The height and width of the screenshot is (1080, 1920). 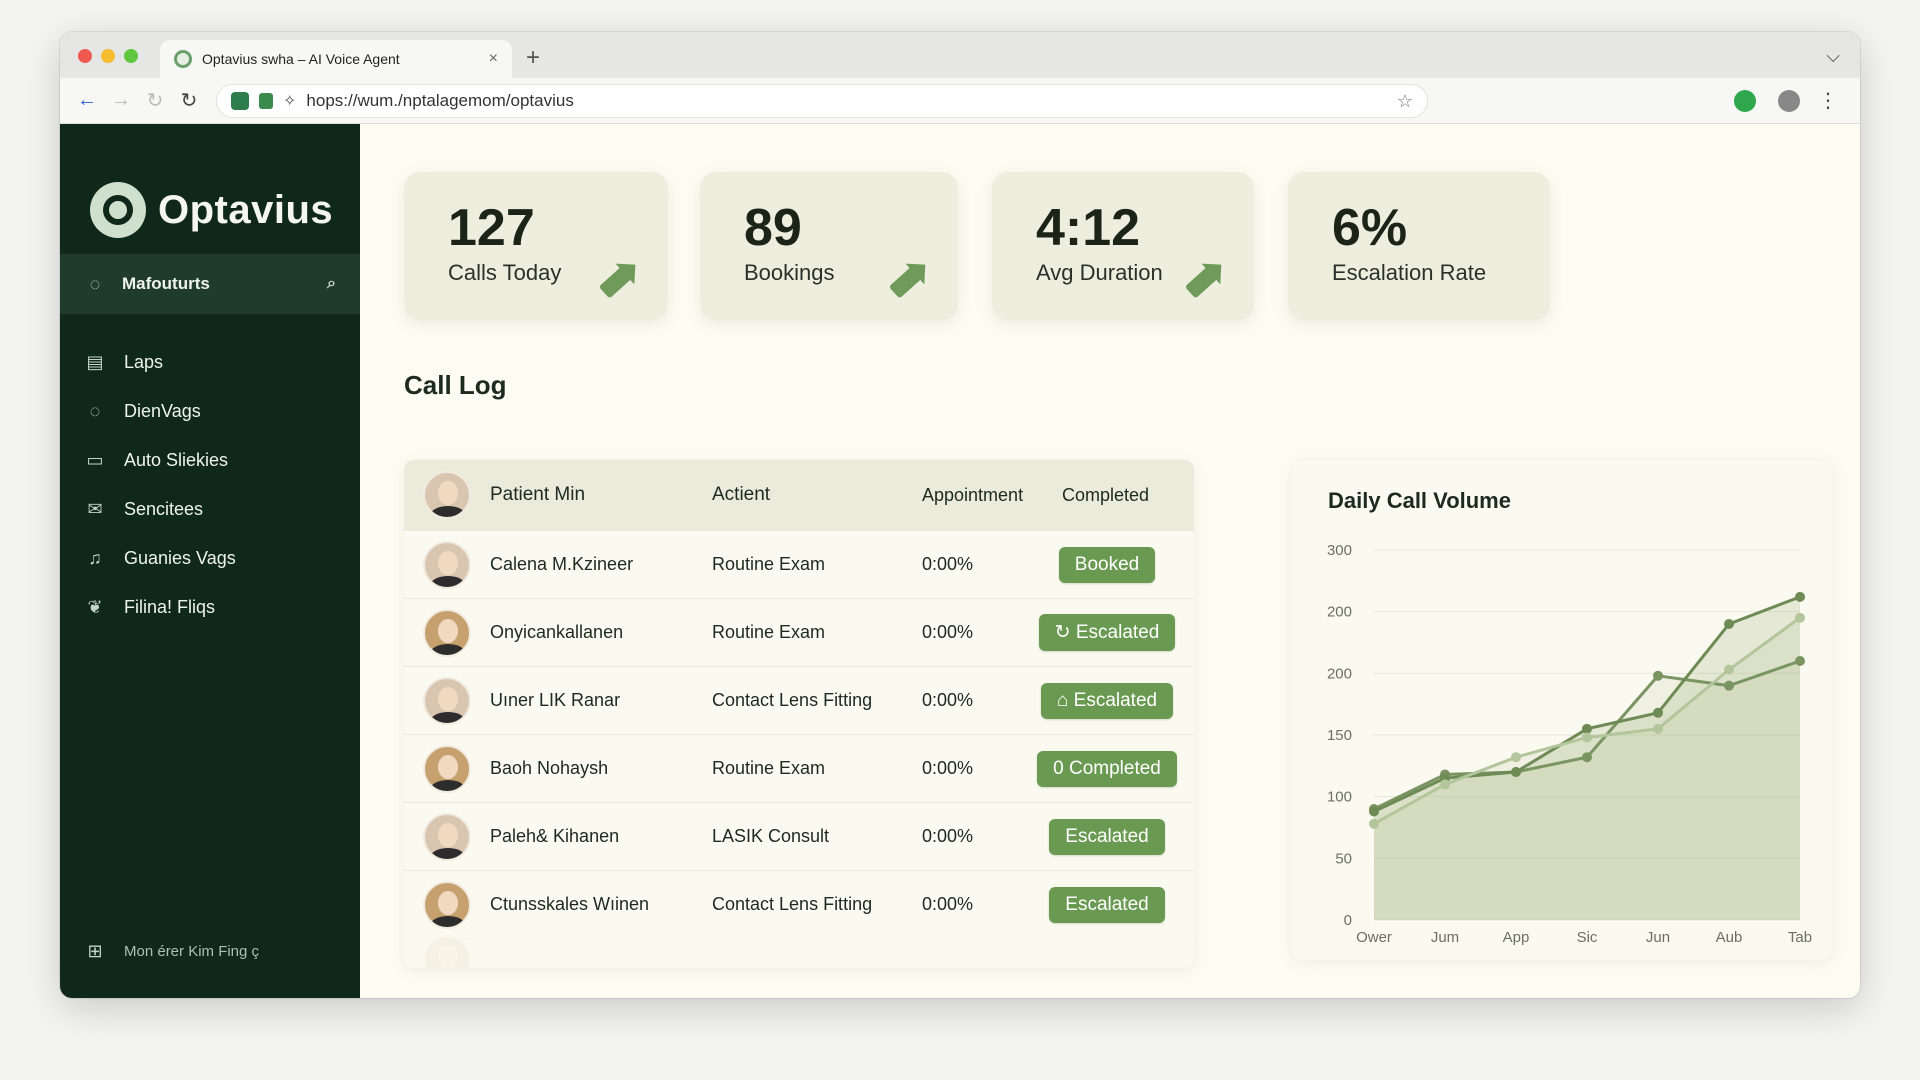 What do you see at coordinates (769, 632) in the screenshot?
I see `call-action: Routine Exam` at bounding box center [769, 632].